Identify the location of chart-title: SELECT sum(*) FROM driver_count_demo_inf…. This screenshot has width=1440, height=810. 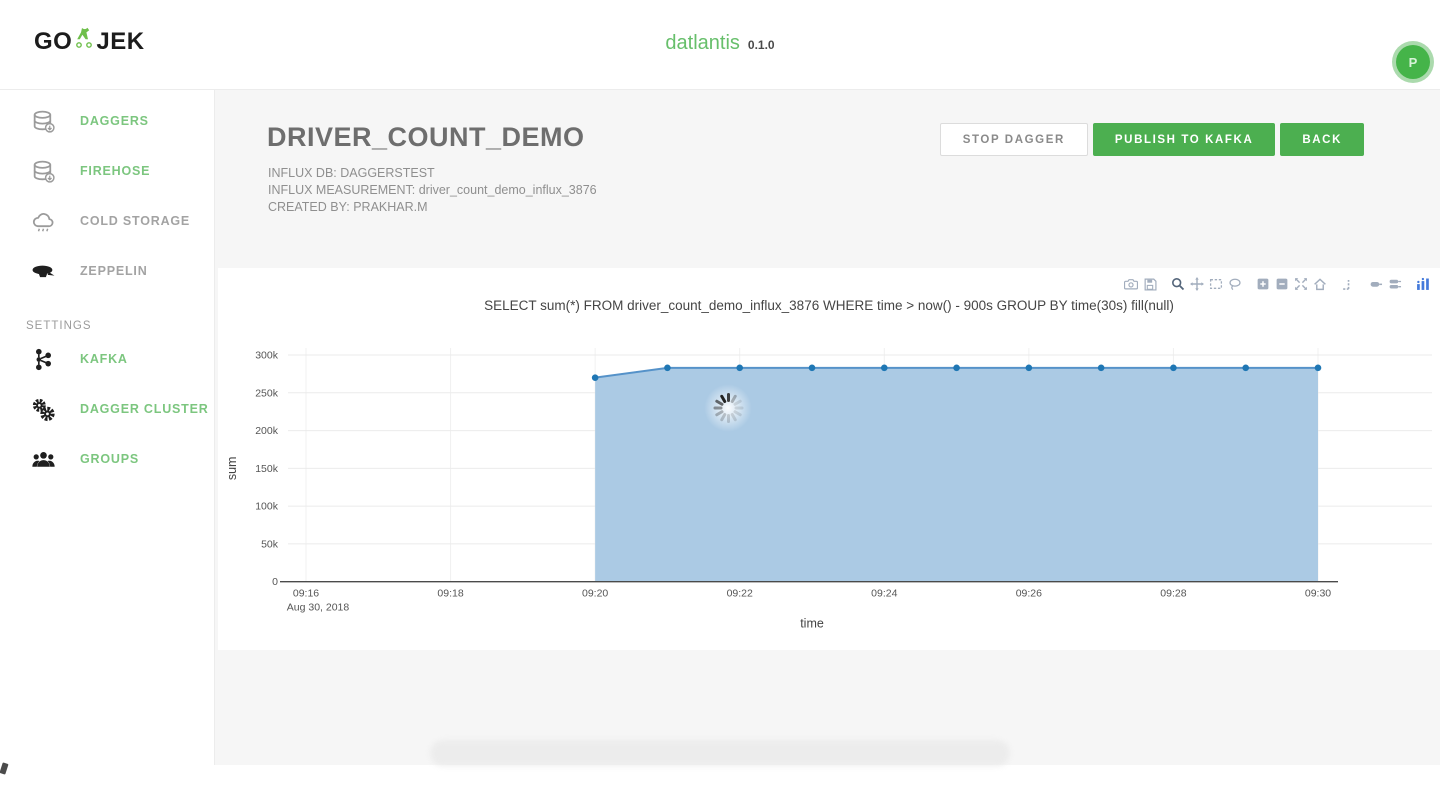
(829, 305).